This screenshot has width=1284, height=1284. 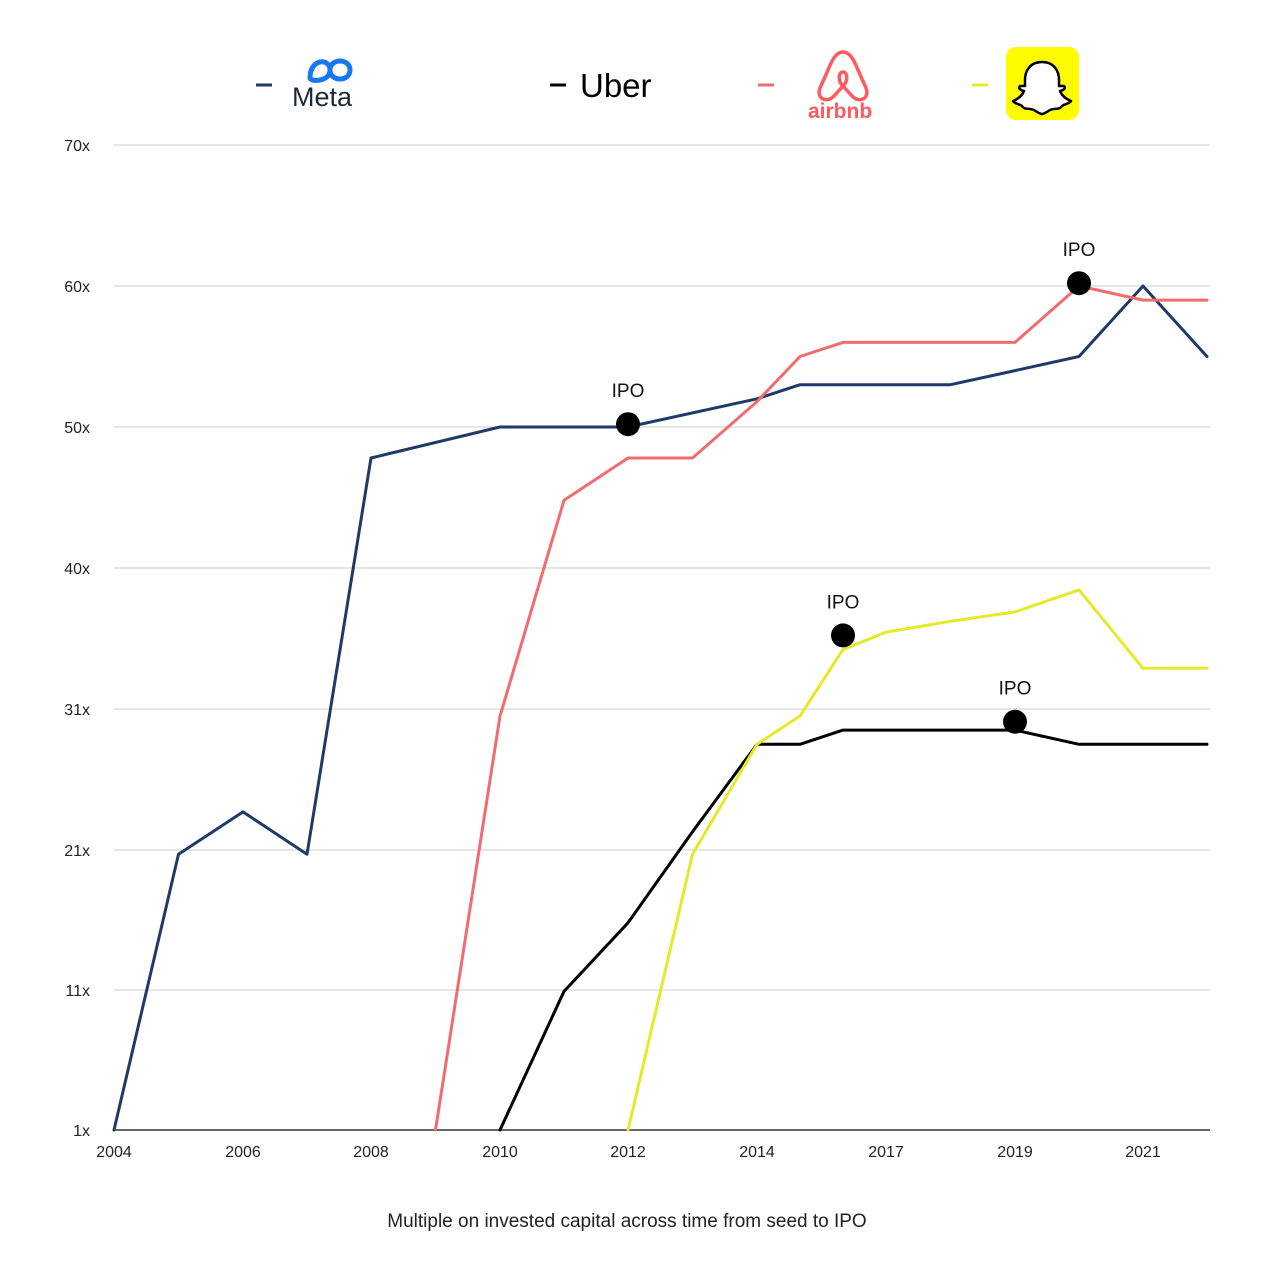 What do you see at coordinates (1079, 250) in the screenshot?
I see `ipo-label-airbnb: IPO` at bounding box center [1079, 250].